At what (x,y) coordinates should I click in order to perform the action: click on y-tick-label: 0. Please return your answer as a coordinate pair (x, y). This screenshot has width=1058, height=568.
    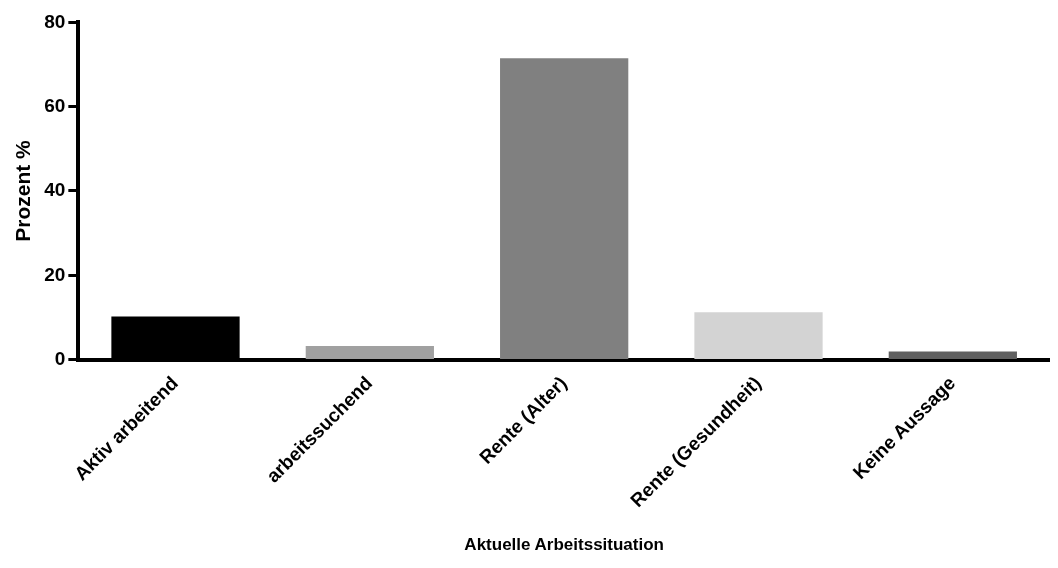
    Looking at the image, I should click on (60, 358).